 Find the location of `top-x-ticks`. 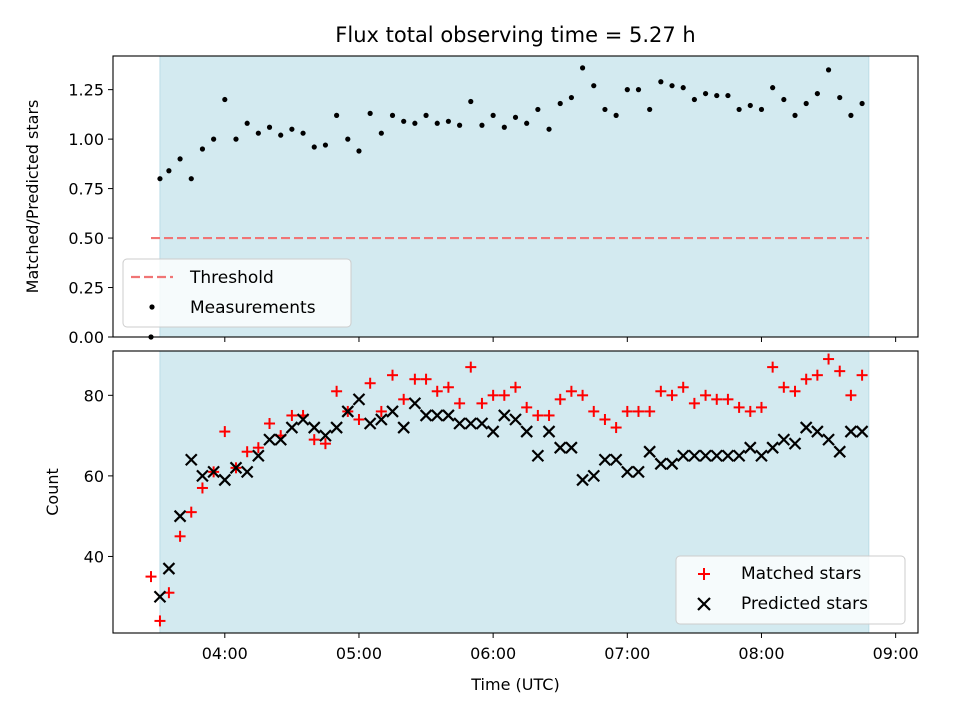

top-x-ticks is located at coordinates (560, 339).